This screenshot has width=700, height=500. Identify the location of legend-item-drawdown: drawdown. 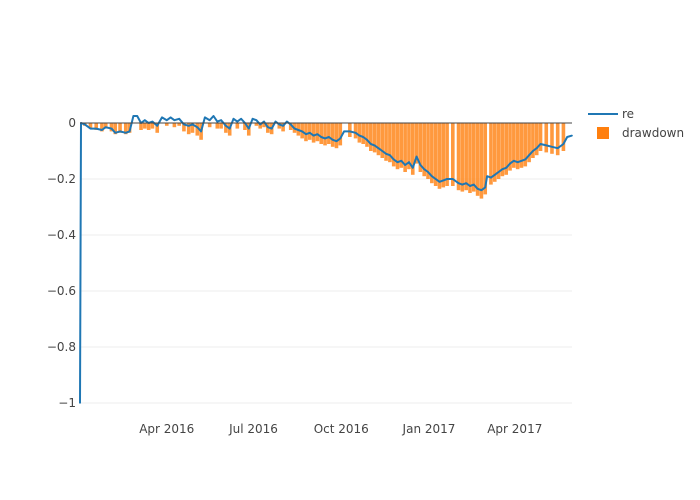
(640, 133).